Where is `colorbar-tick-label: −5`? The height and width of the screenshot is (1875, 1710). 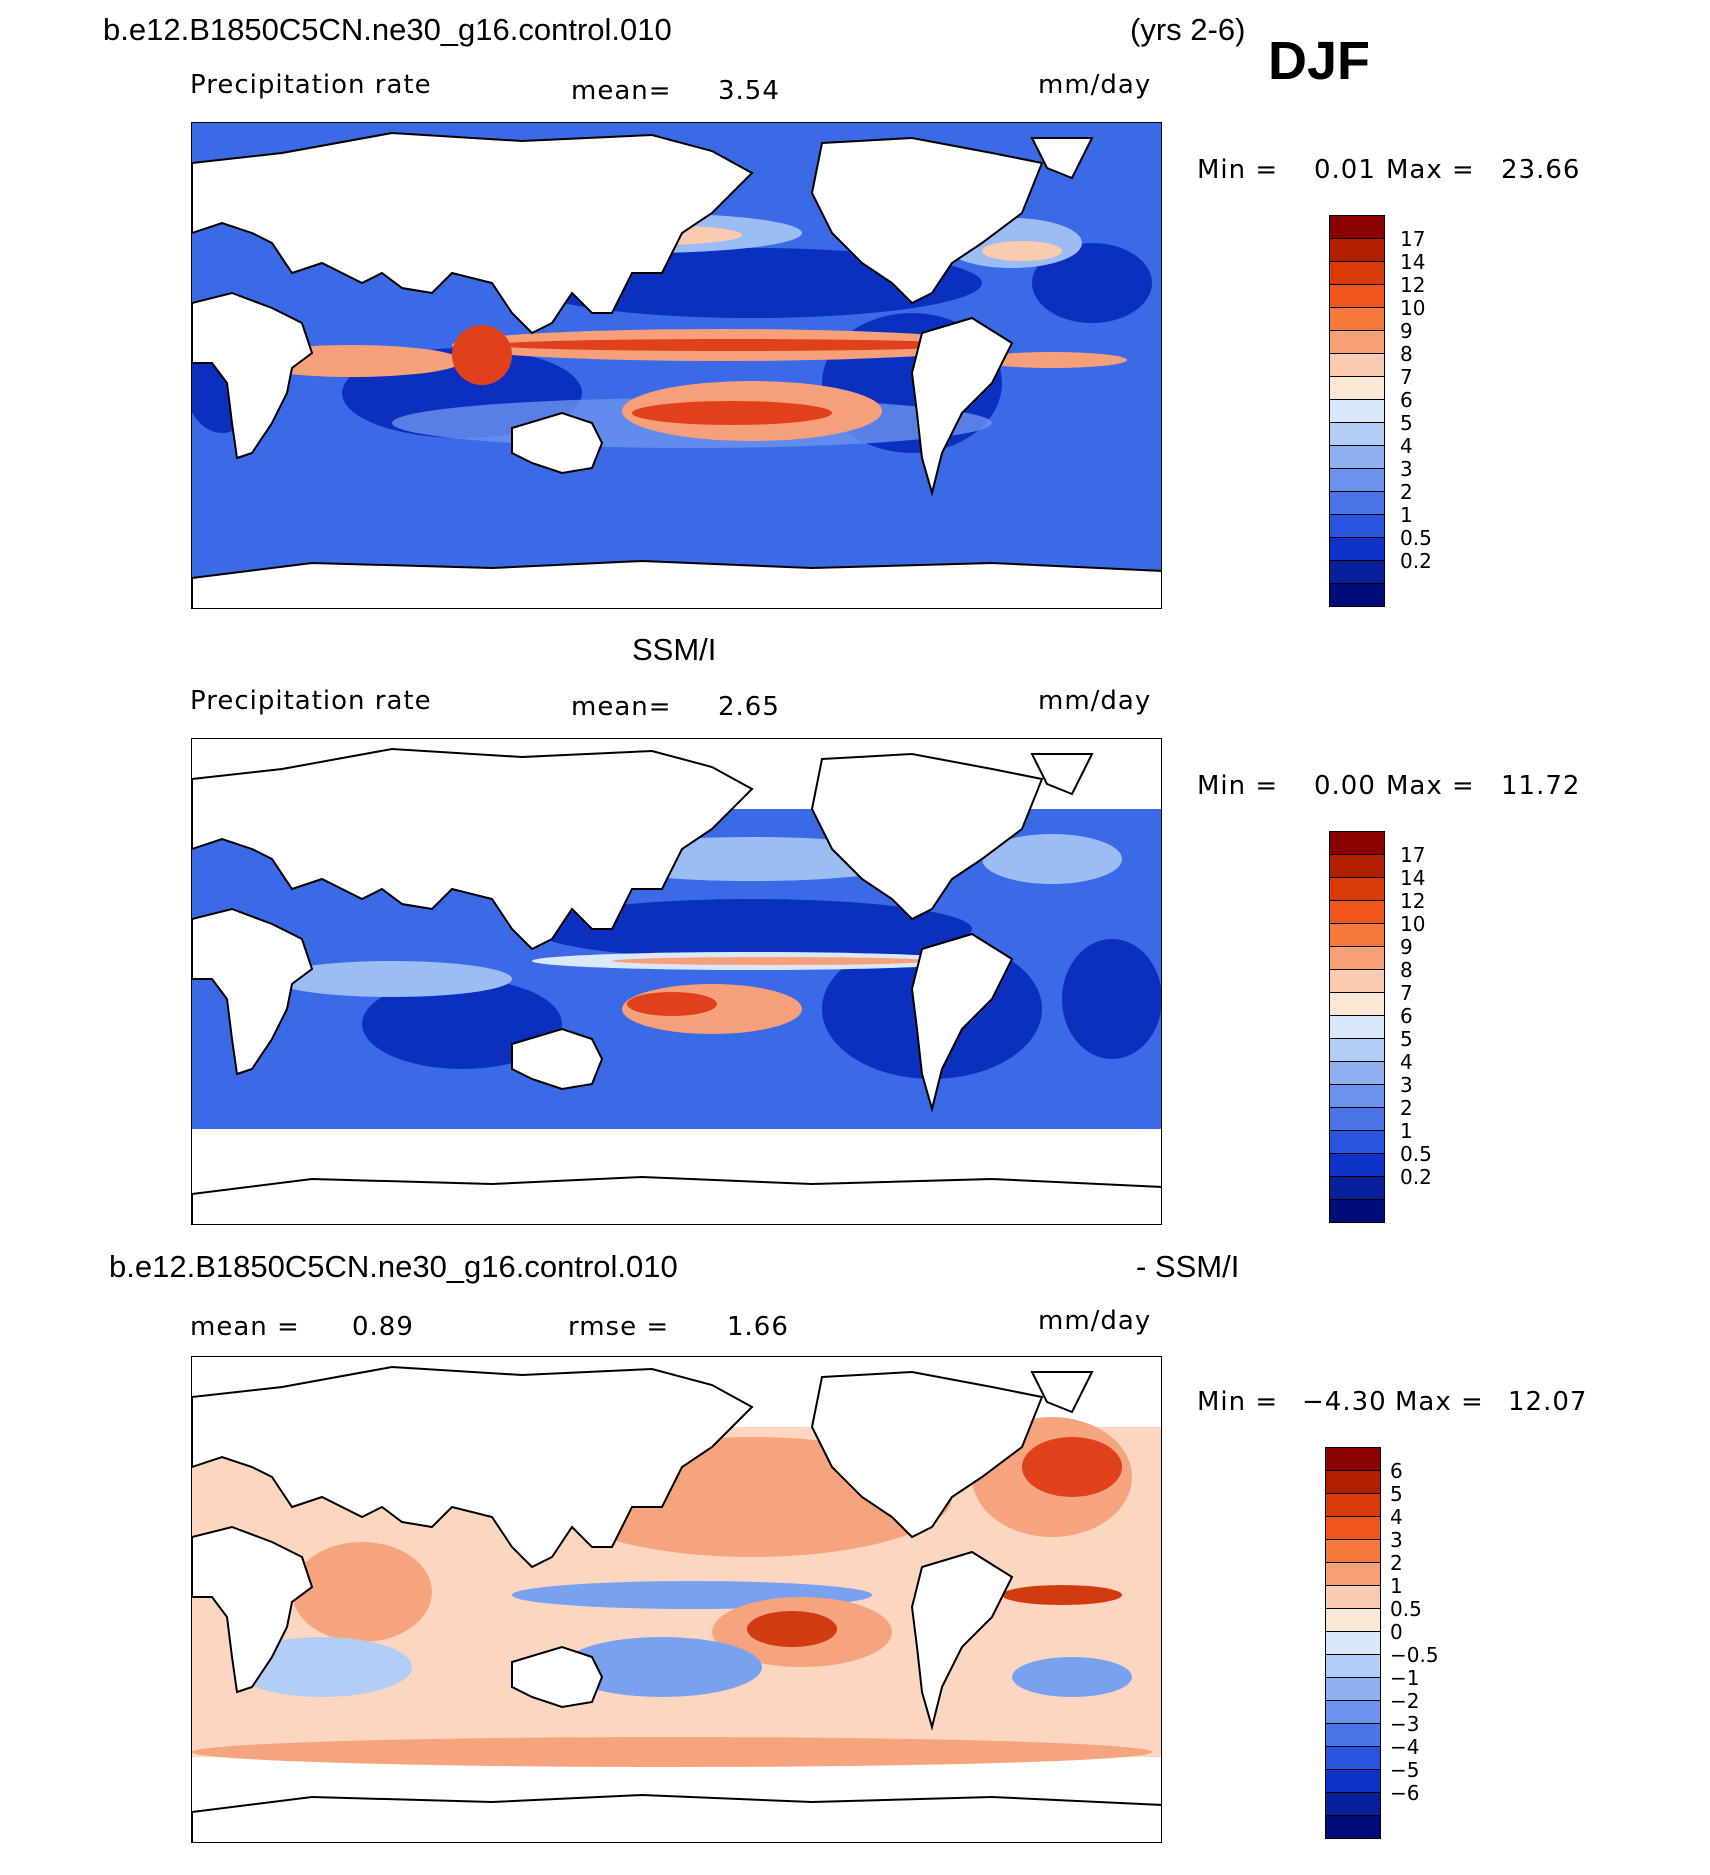
colorbar-tick-label: −5 is located at coordinates (1405, 1770).